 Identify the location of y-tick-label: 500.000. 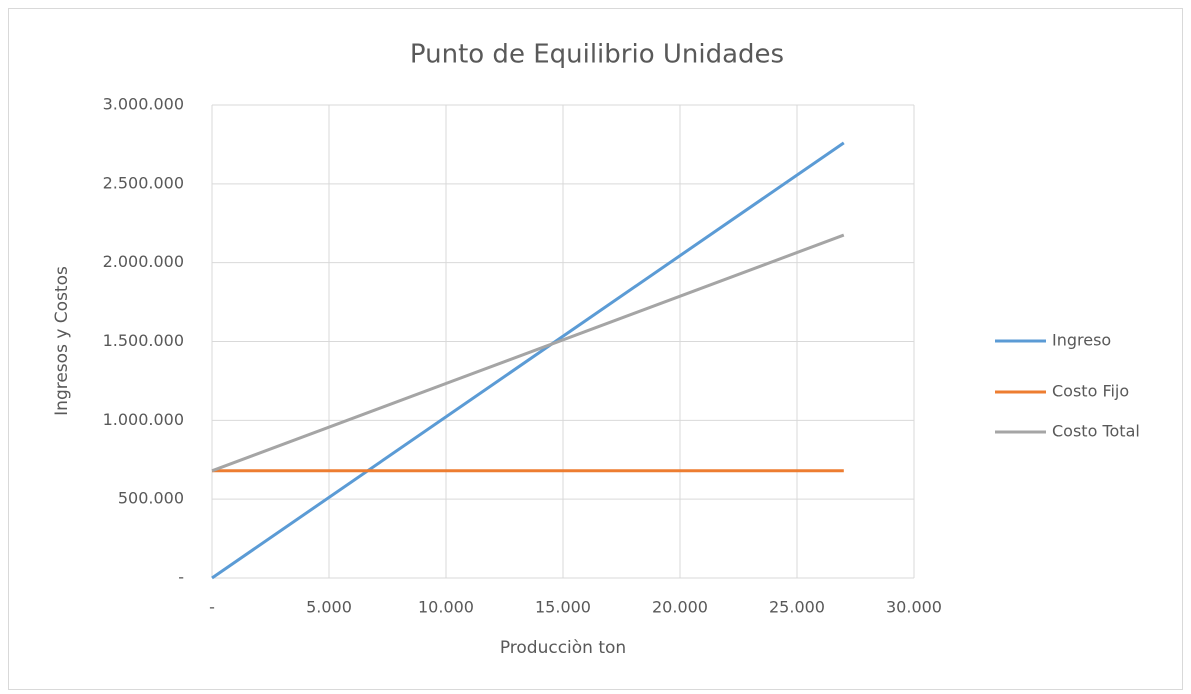
(151, 498).